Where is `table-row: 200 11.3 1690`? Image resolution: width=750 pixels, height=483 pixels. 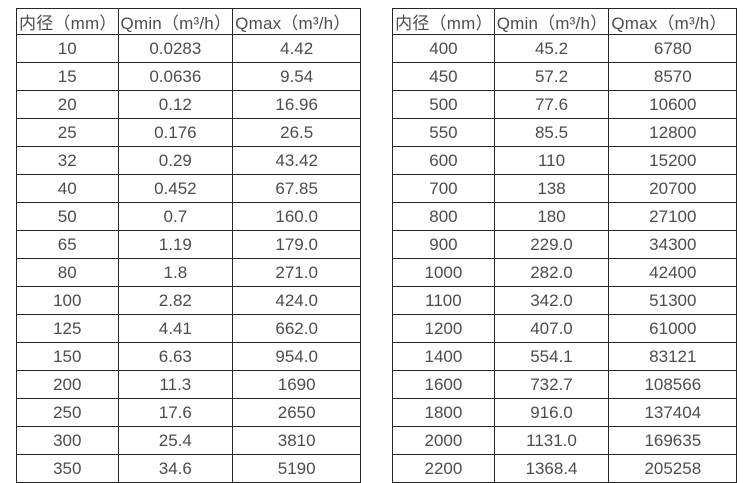 table-row: 200 11.3 1690 is located at coordinates (189, 384).